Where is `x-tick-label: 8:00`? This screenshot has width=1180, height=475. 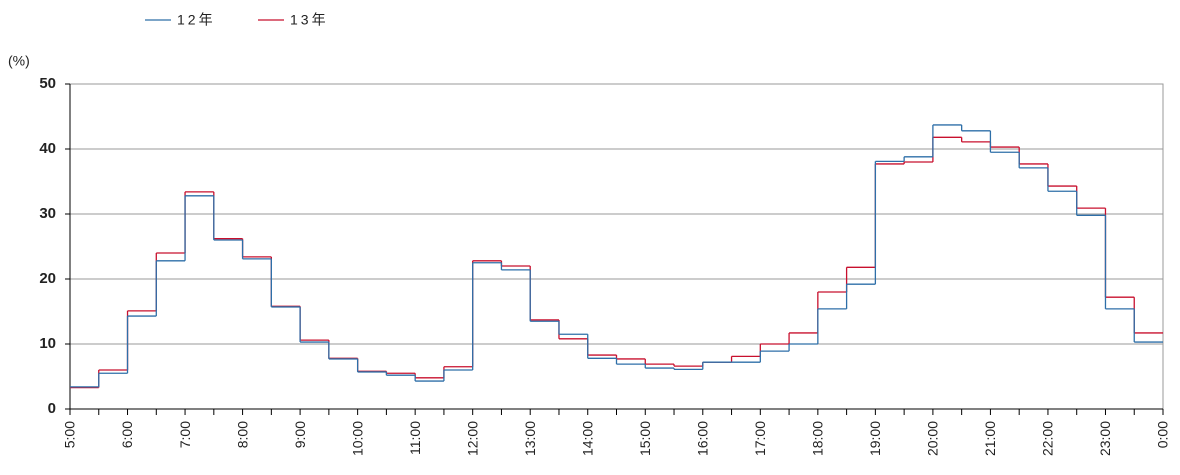
x-tick-label: 8:00 is located at coordinates (242, 434).